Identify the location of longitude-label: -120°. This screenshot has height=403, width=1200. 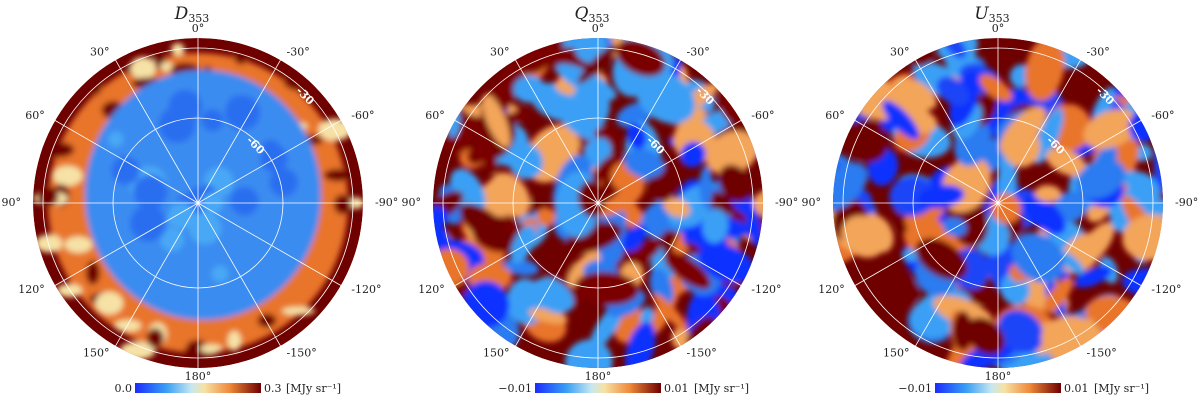
(766, 289).